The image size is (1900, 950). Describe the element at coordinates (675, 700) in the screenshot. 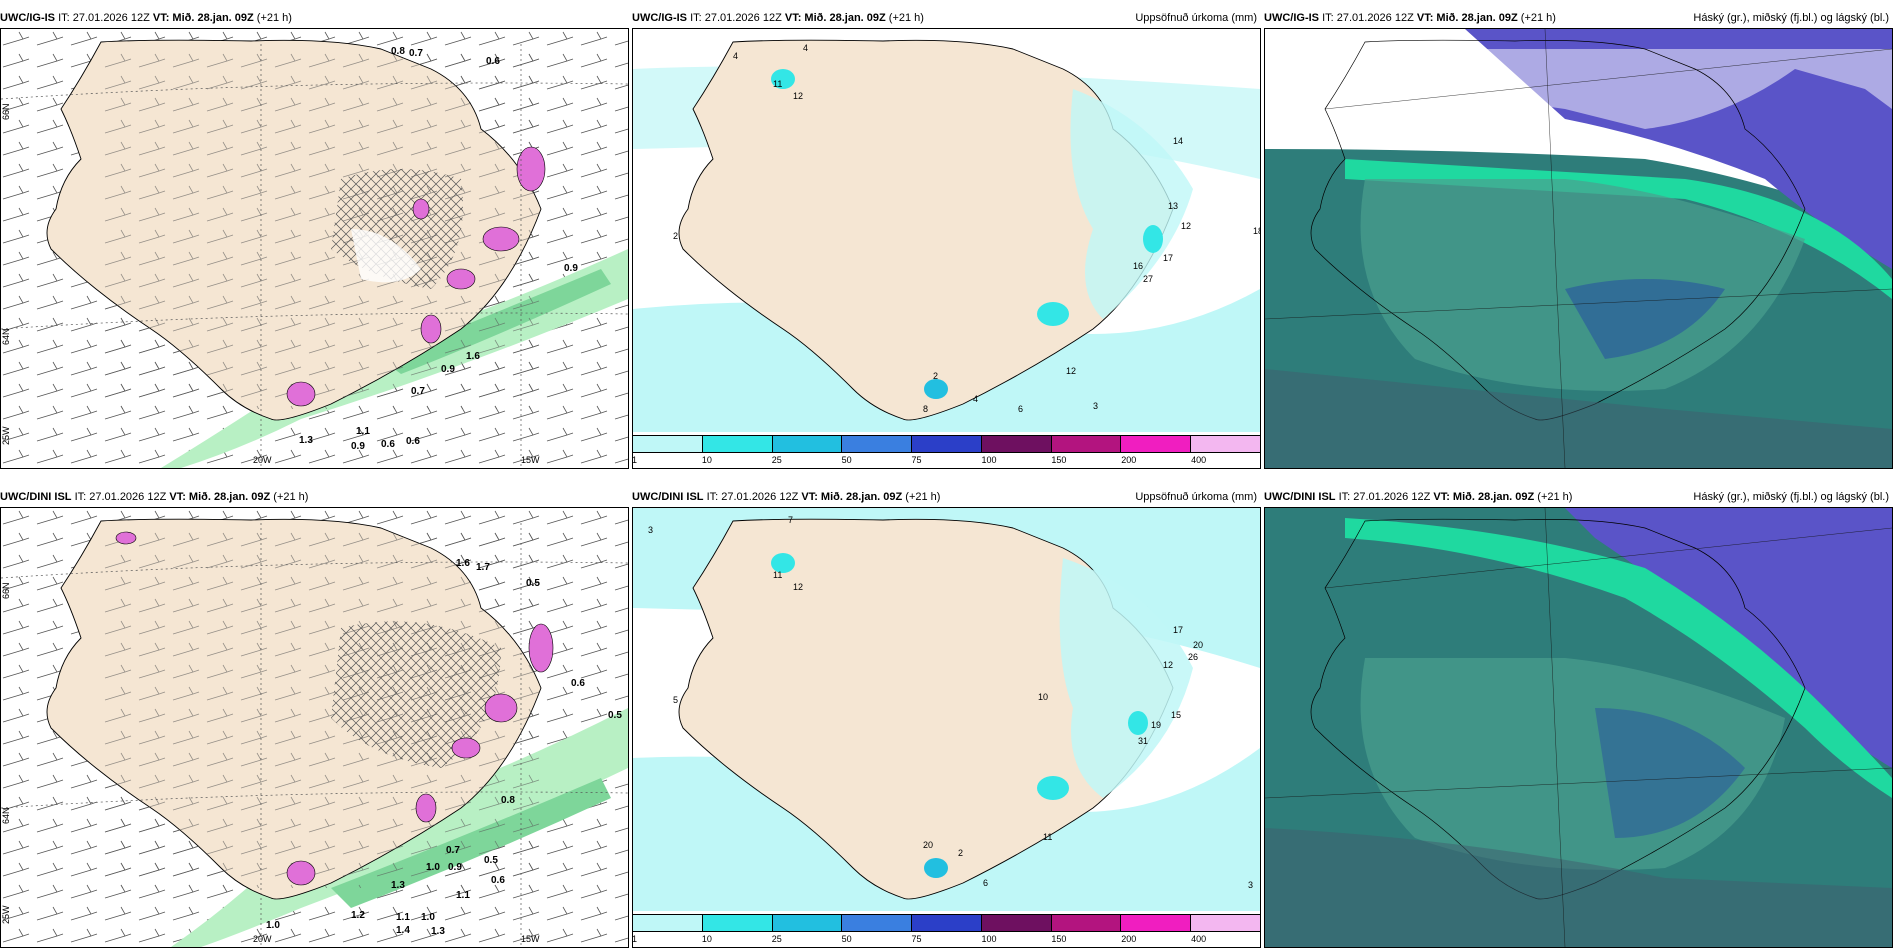

I see `precip-value: 5` at that location.